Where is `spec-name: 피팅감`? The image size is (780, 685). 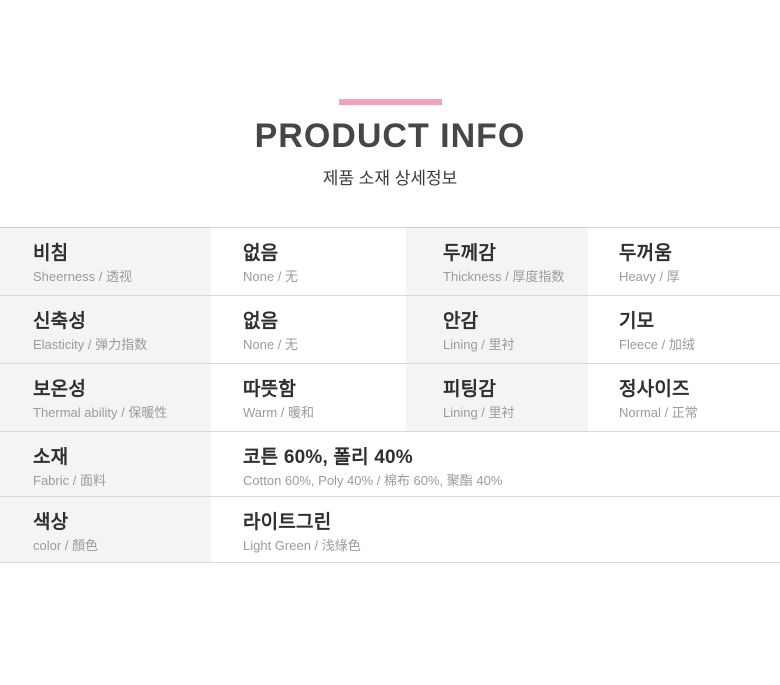 spec-name: 피팅감 is located at coordinates (470, 389).